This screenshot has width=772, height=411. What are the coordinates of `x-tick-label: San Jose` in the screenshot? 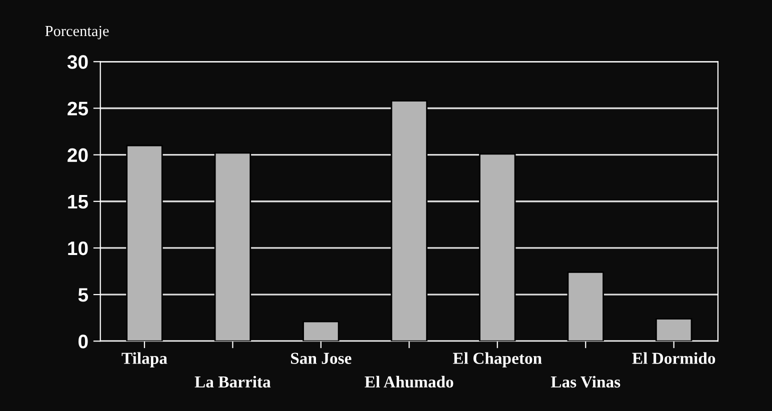 It's located at (321, 358).